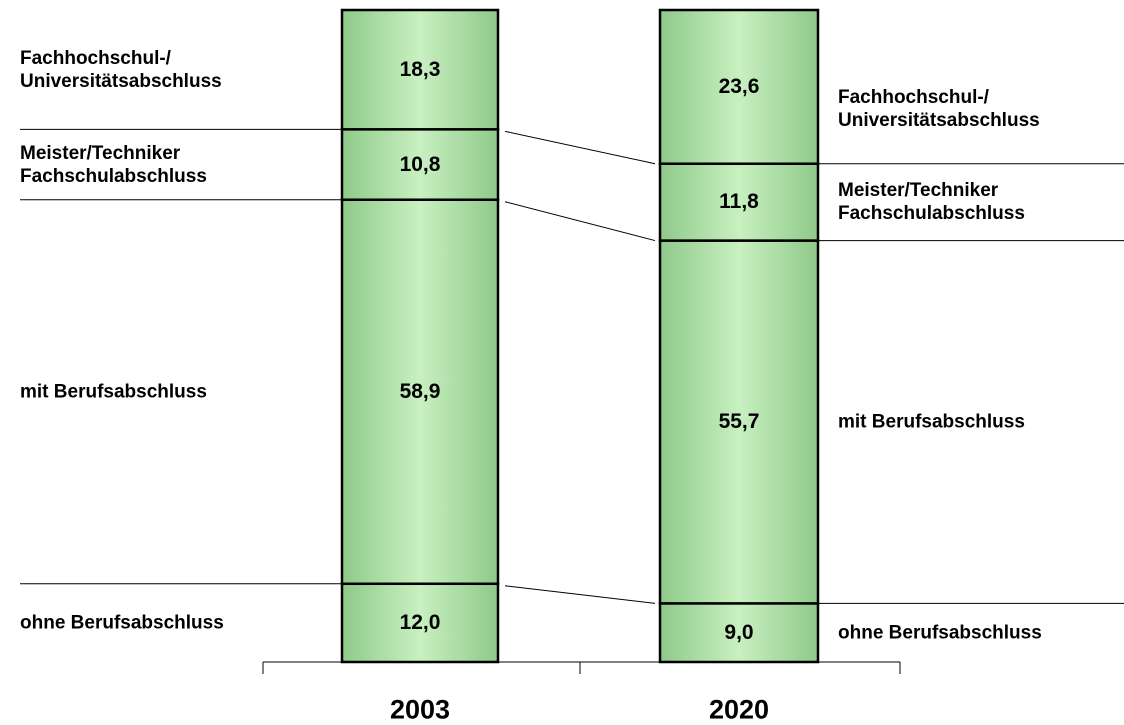 Image resolution: width=1124 pixels, height=725 pixels. What do you see at coordinates (739, 202) in the screenshot?
I see `value-label: 11,8` at bounding box center [739, 202].